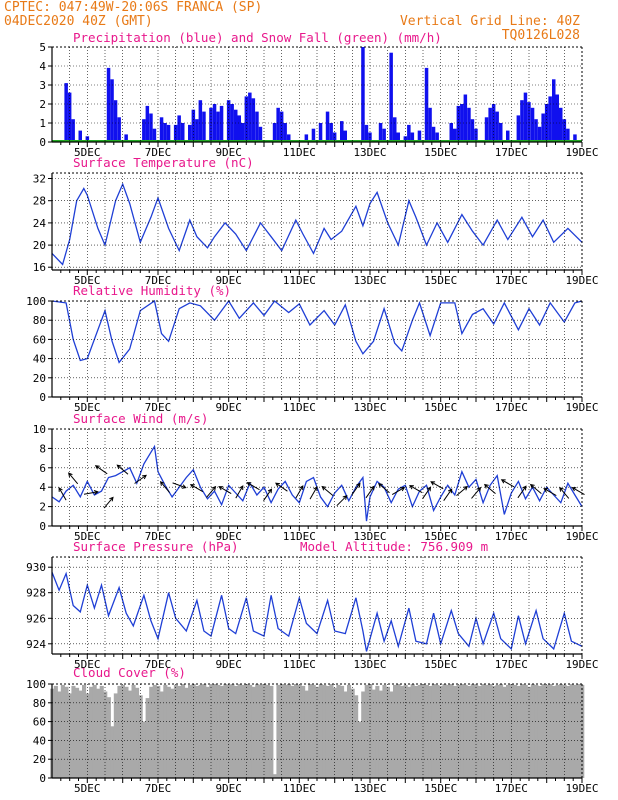 This screenshot has width=618, height=800. What do you see at coordinates (317, 611) in the screenshot?
I see `pressure-series-line` at bounding box center [317, 611].